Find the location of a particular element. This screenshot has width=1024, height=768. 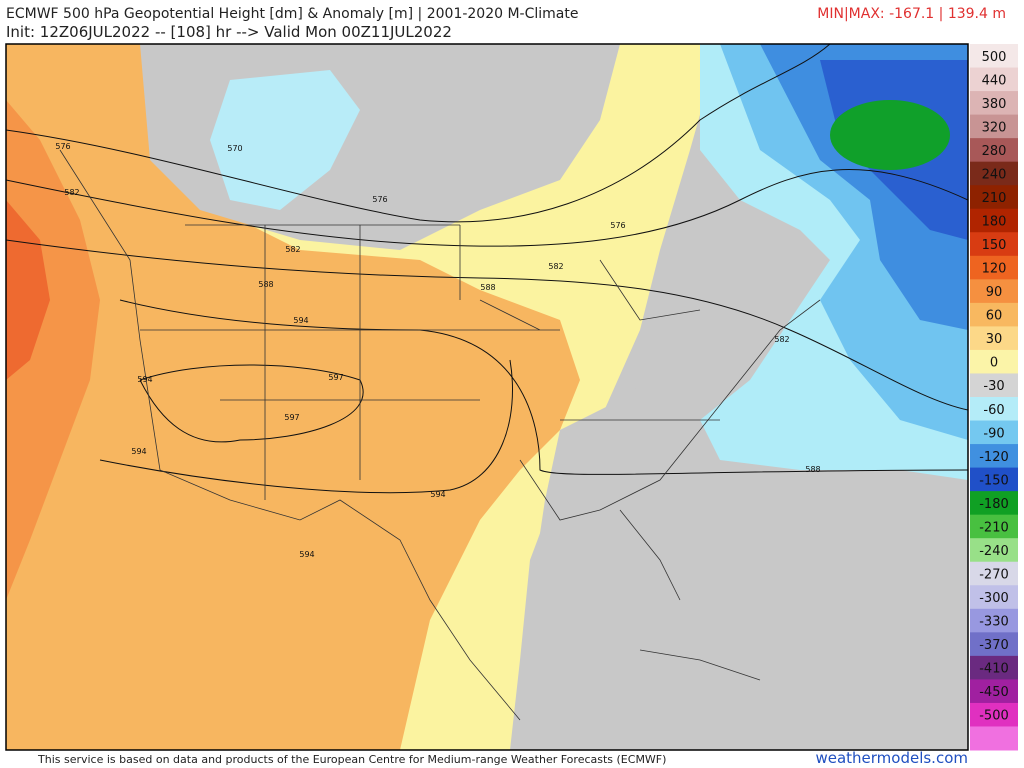

colorbar-label: 180 is located at coordinates (994, 222).